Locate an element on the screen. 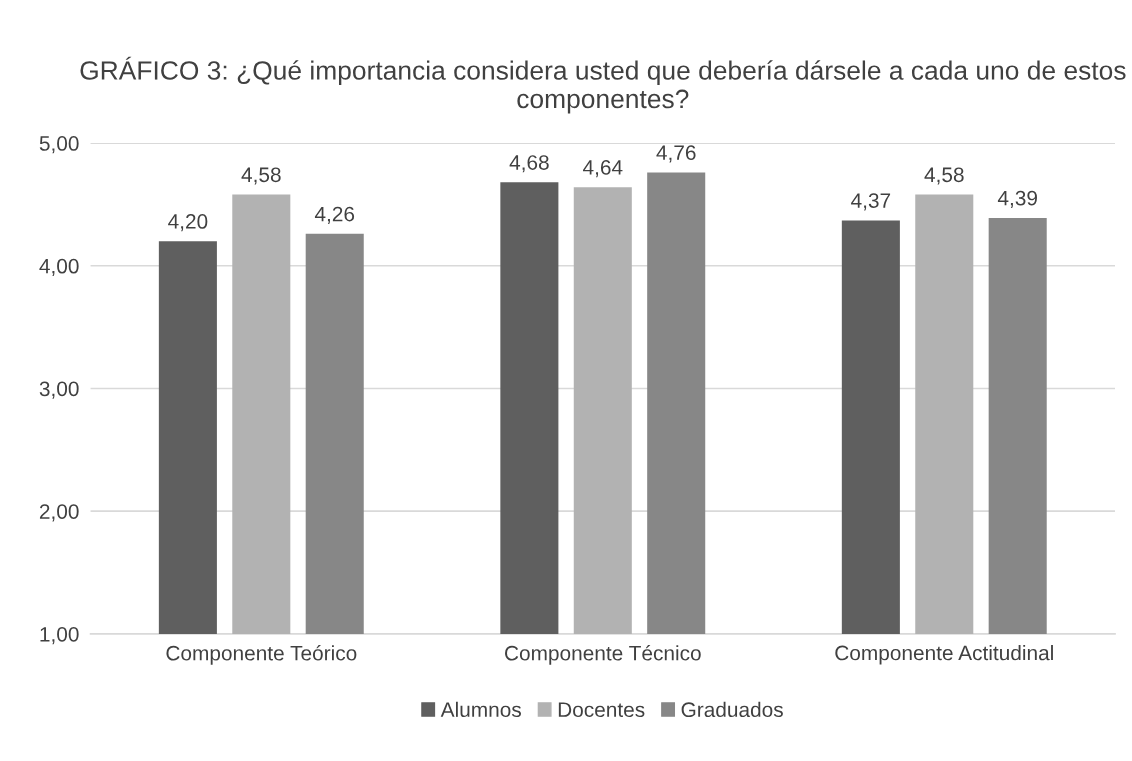 The height and width of the screenshot is (761, 1132). chart-title: GRÁFICO 3: ¿Qué importancia considera usted que debería dársele a cada uno de estos componentes? is located at coordinates (603, 85).